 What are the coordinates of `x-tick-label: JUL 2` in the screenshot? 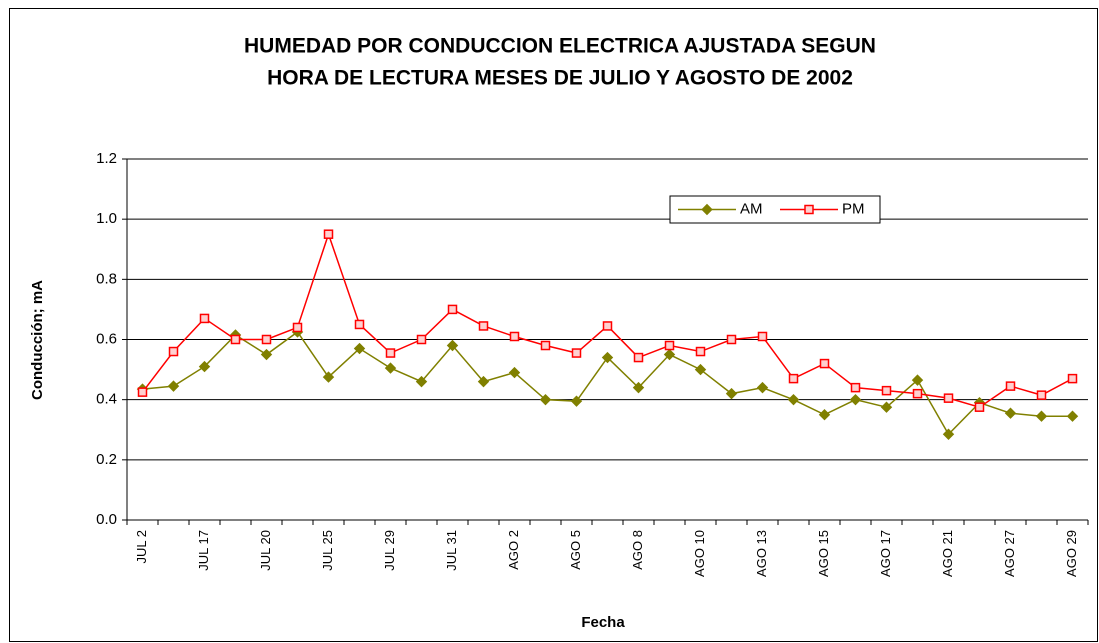 It's located at (141, 546).